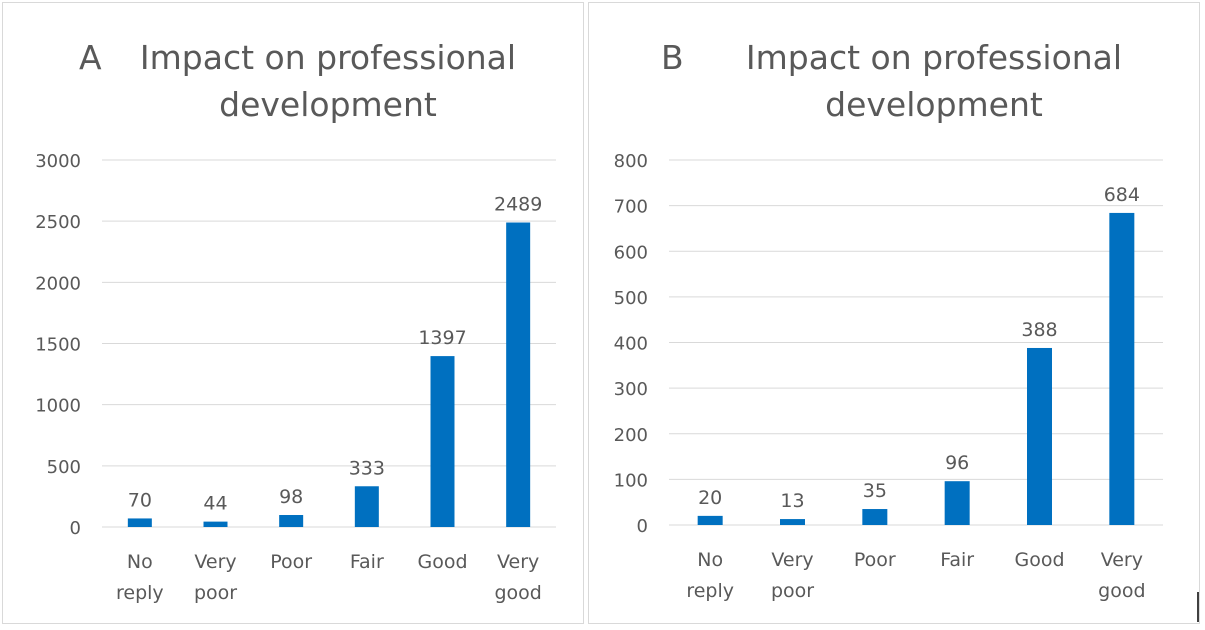 The height and width of the screenshot is (630, 1205). I want to click on data-label: 388, so click(1039, 330).